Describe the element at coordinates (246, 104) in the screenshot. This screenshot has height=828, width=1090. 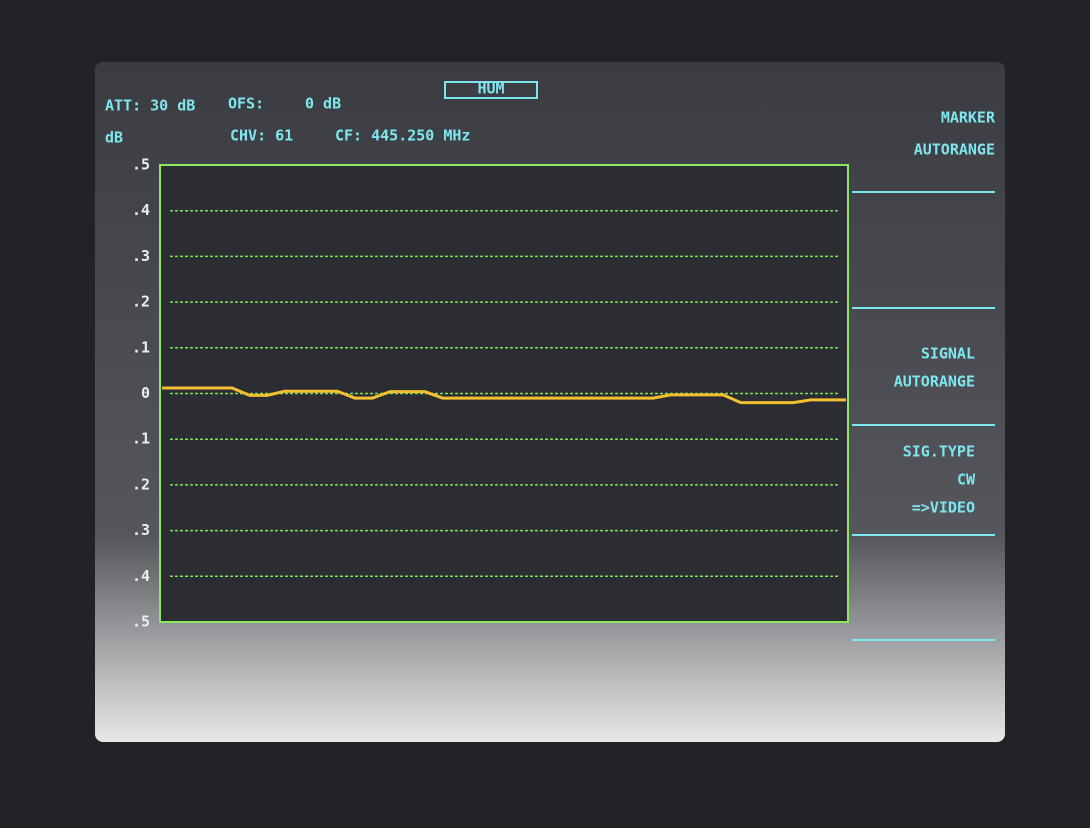
I see `offset: OFS:` at that location.